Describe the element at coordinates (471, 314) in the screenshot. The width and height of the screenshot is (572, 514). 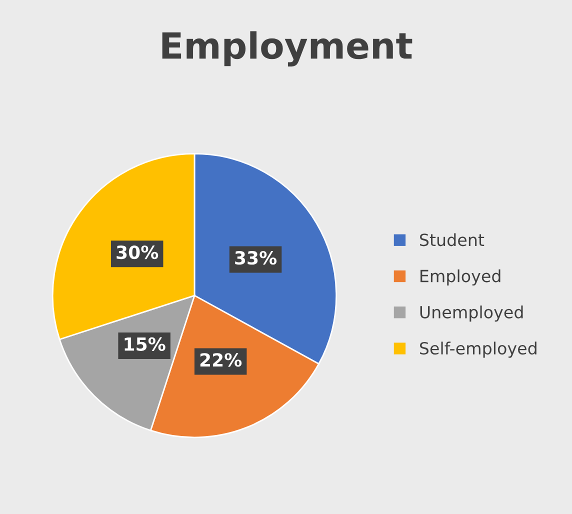
I see `legend-label: Unemployed` at that location.